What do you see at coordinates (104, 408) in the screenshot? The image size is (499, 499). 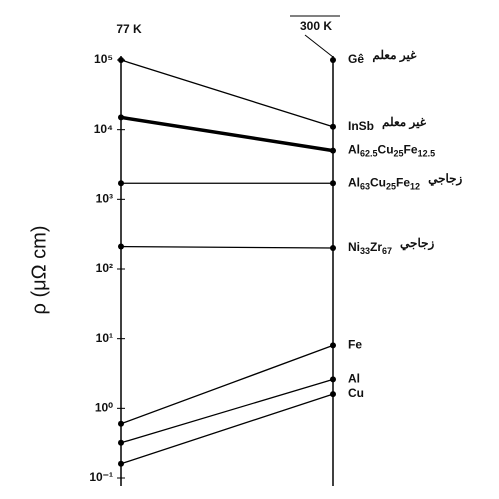 I see `y-tick-label: 10⁰` at bounding box center [104, 408].